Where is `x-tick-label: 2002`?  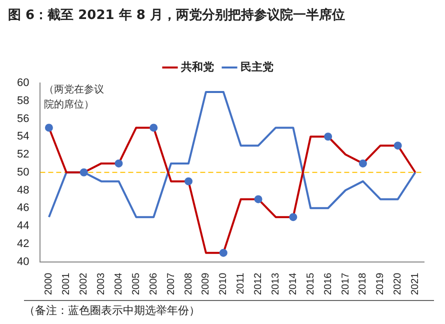 x-tick-label: 2002 is located at coordinates (84, 284).